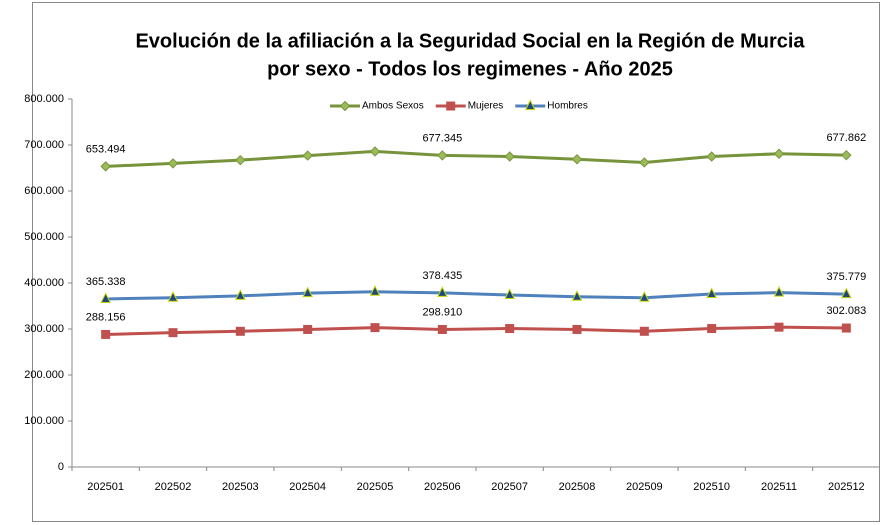 Image resolution: width=883 pixels, height=525 pixels. Describe the element at coordinates (567, 106) in the screenshot. I see `legend-label: Hombres` at that location.